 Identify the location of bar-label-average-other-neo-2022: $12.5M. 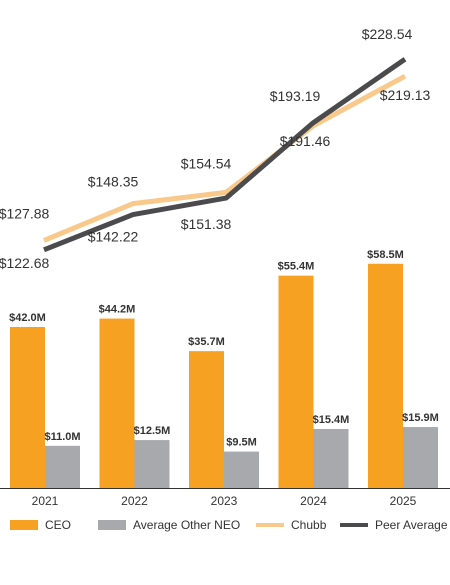
(152, 431).